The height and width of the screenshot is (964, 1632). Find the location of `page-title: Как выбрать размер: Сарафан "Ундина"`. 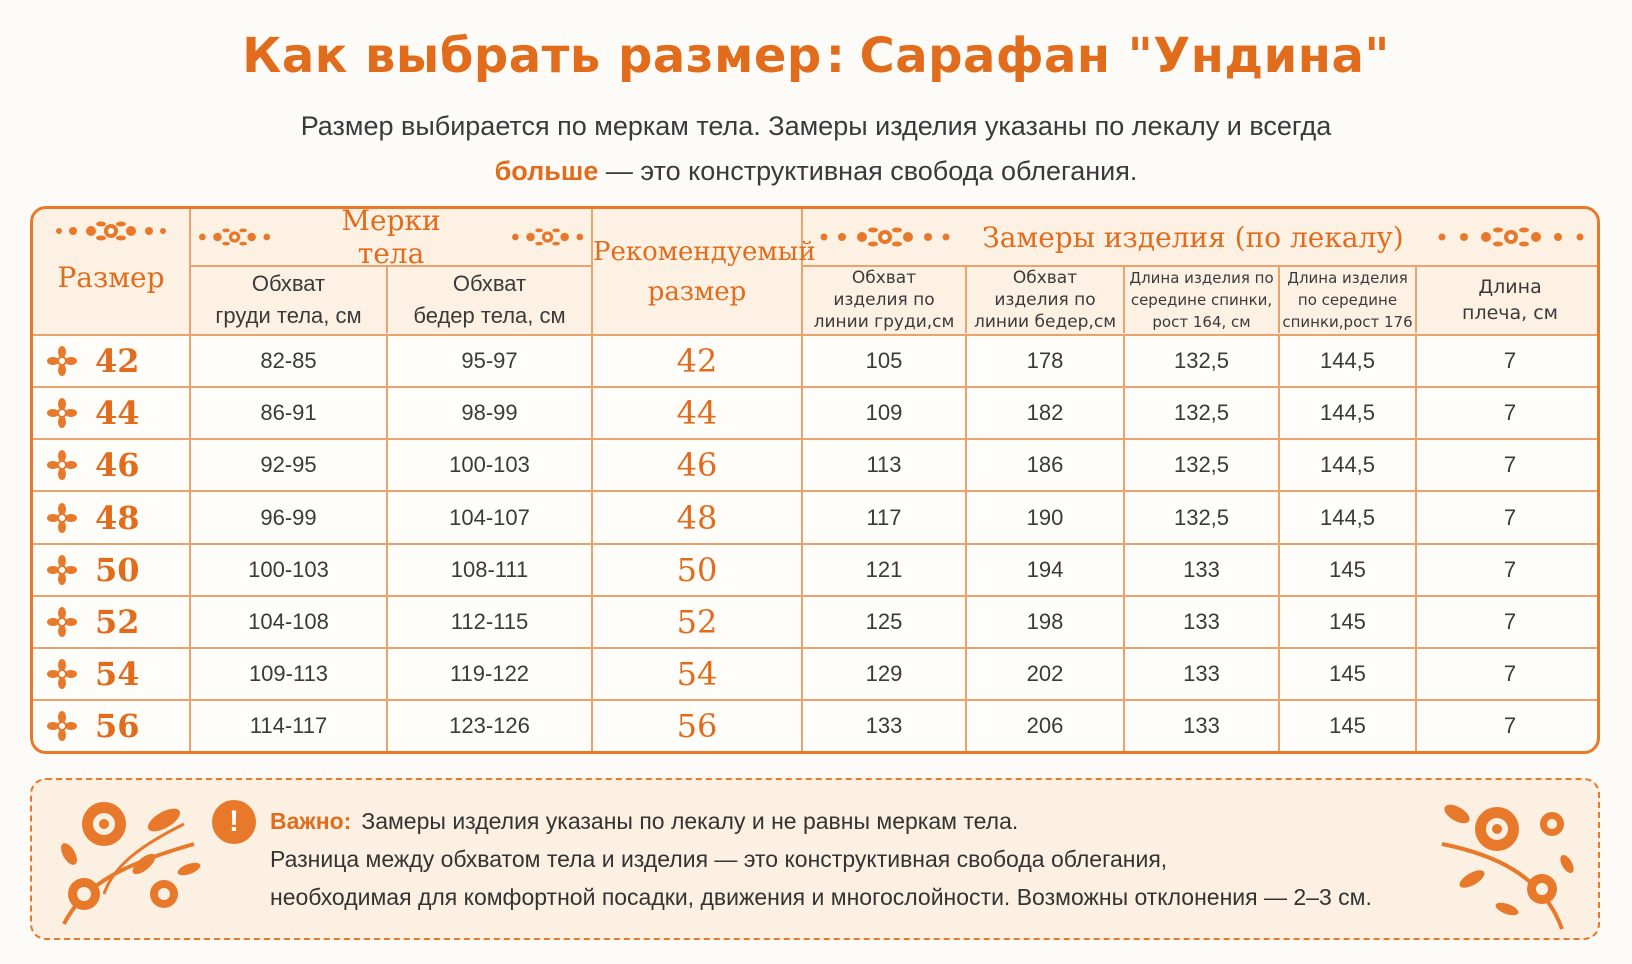

page-title: Как выбрать размер: Сарафан "Ундина" is located at coordinates (816, 56).